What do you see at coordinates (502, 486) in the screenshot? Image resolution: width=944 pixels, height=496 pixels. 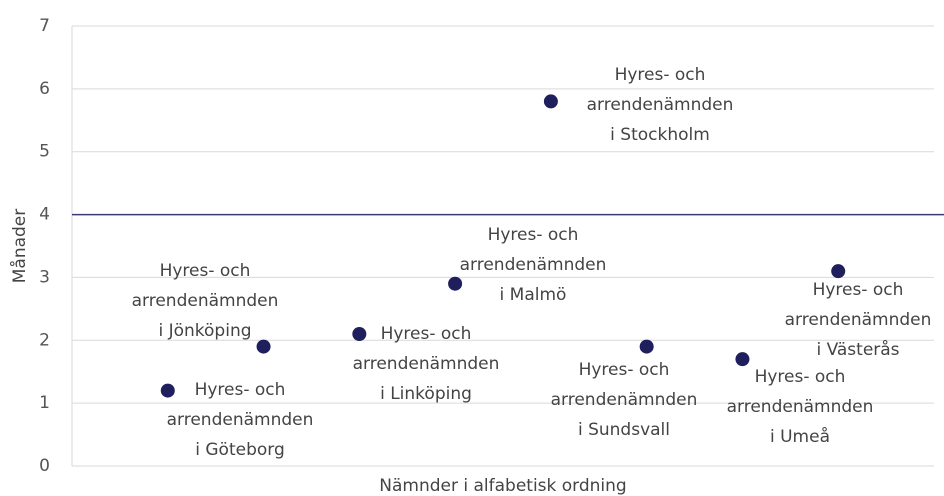 I see `x-axis-label: Nämnder i alfabetisk ordning` at bounding box center [502, 486].